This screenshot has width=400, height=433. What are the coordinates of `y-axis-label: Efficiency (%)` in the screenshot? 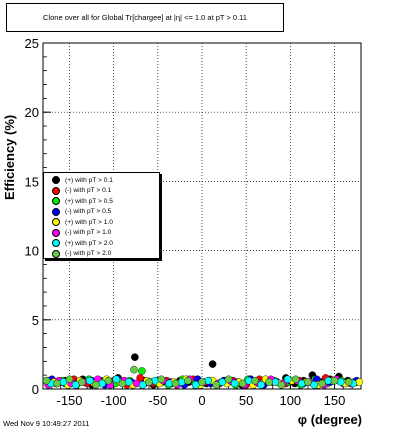 It's located at (9, 157).